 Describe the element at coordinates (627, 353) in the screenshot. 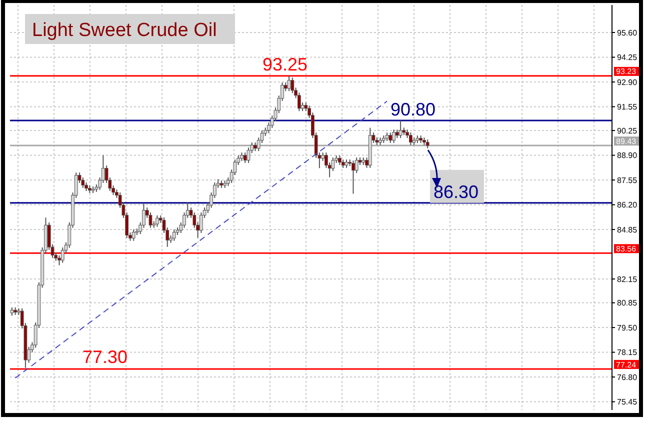

I see `y-tick-label: 78.15` at that location.